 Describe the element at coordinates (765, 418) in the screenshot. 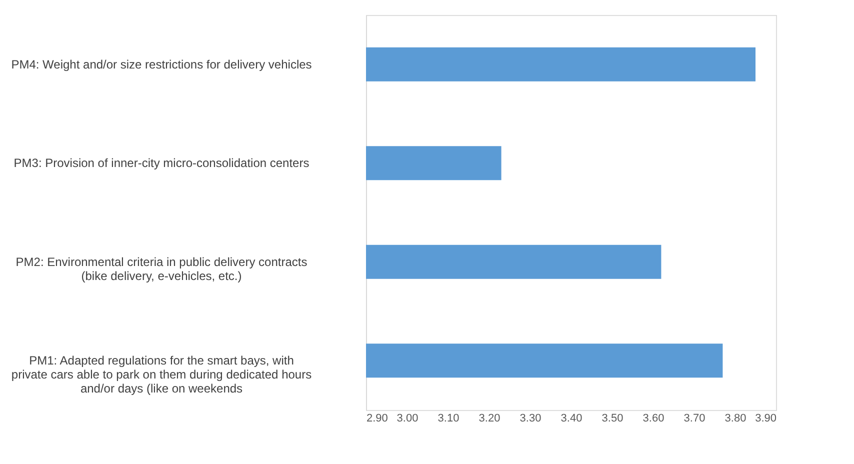

I see `x-tick-label: 3.90` at that location.